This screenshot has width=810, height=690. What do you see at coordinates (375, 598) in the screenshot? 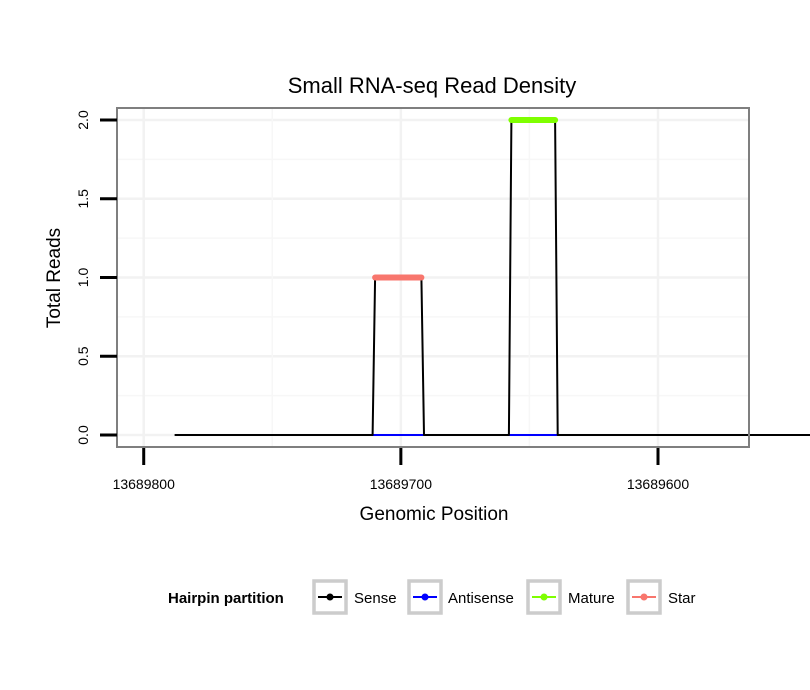
I see `legend-label-sense: Sense` at bounding box center [375, 598].